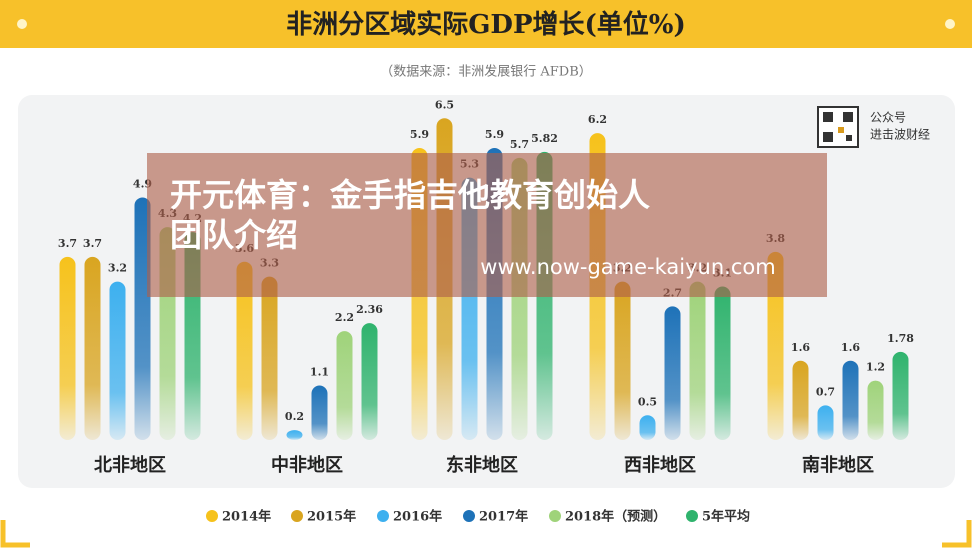  What do you see at coordinates (660, 465) in the screenshot?
I see `x-tick-label: 西非地区` at bounding box center [660, 465].